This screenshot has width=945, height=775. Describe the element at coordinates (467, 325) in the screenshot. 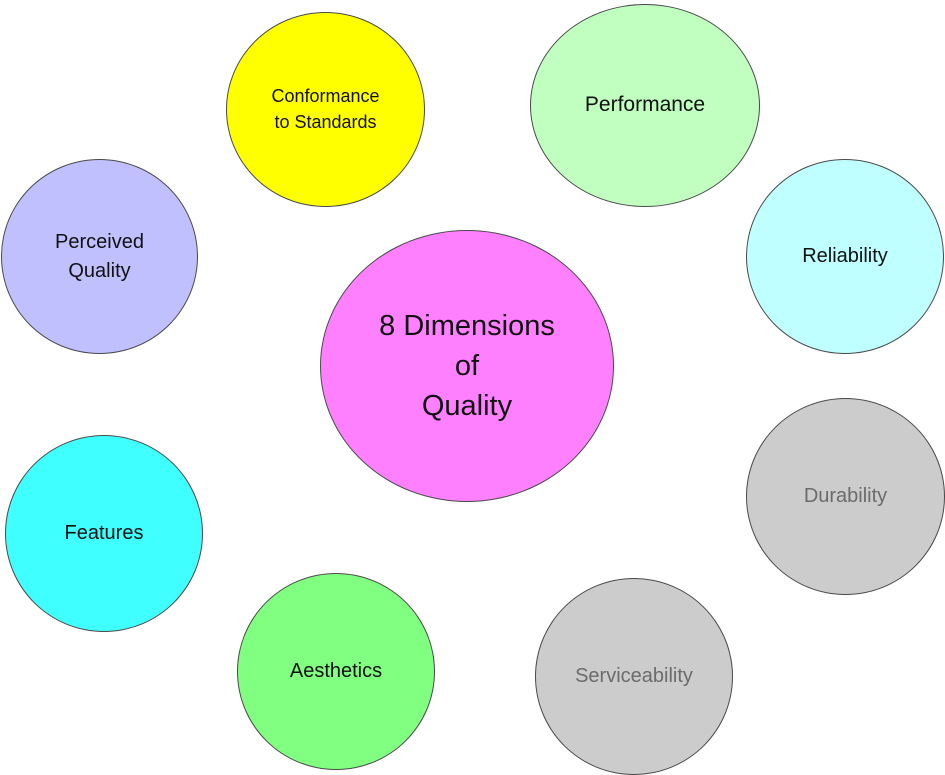

I see `center-topic-line-1: 8 Dimensions` at that location.